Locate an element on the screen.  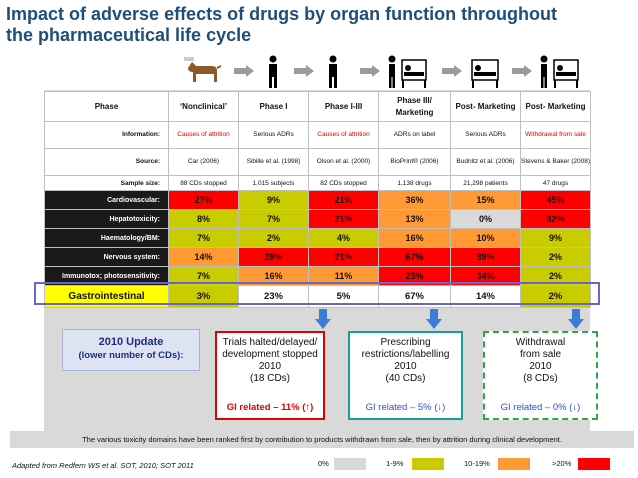
information-cell: ADRs on label is located at coordinates (414, 135).